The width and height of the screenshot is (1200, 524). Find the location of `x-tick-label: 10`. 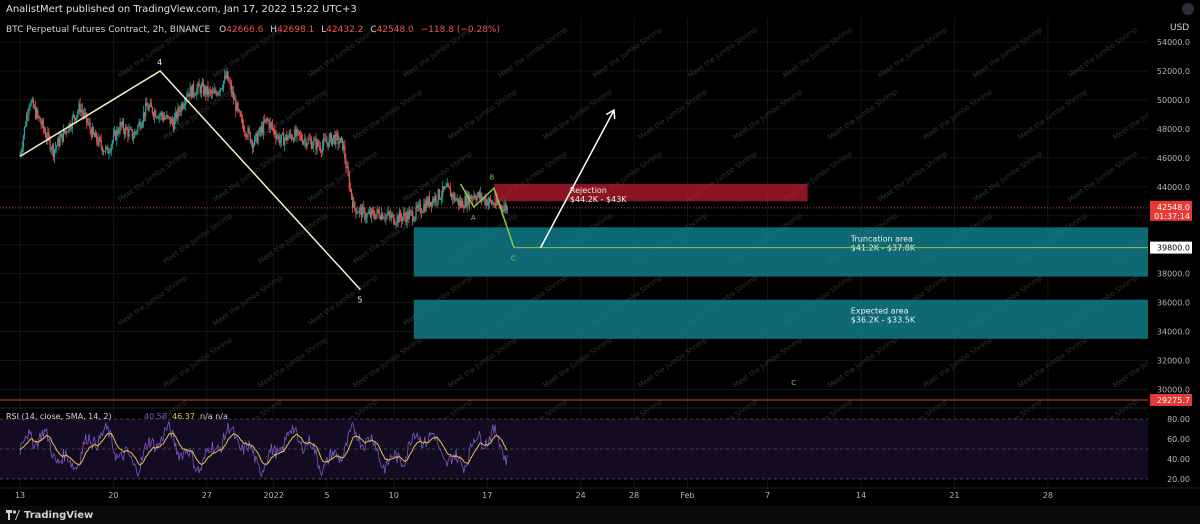

x-tick-label: 10 is located at coordinates (394, 495).